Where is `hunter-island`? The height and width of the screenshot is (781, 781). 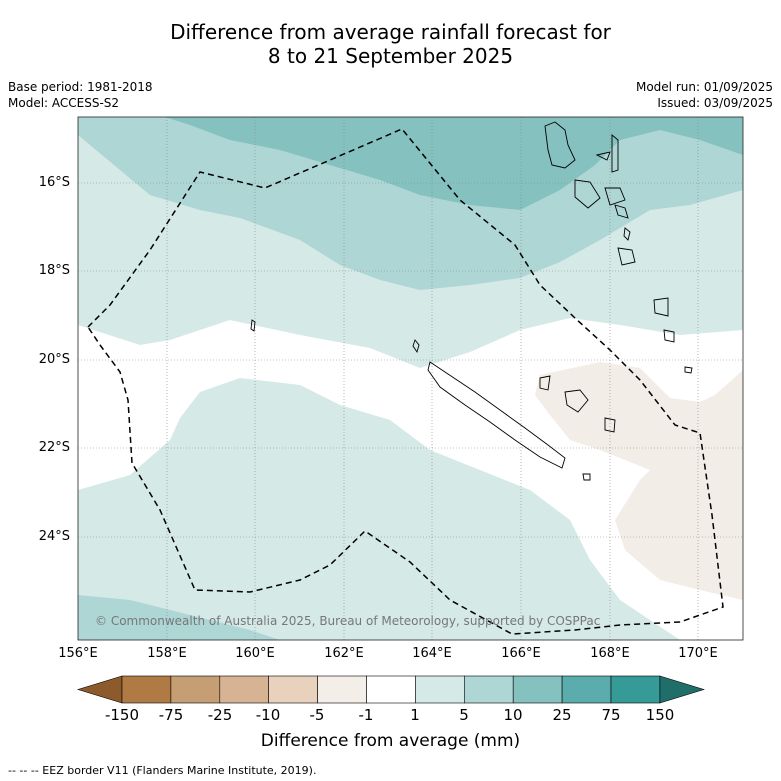
hunter-island is located at coordinates (661, 307).